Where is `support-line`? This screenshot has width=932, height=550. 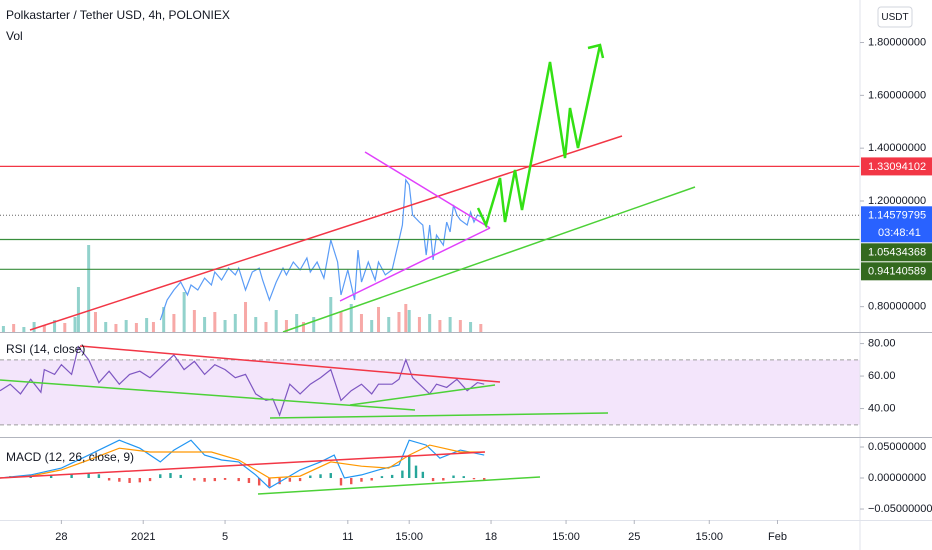
support-line is located at coordinates (489, 259).